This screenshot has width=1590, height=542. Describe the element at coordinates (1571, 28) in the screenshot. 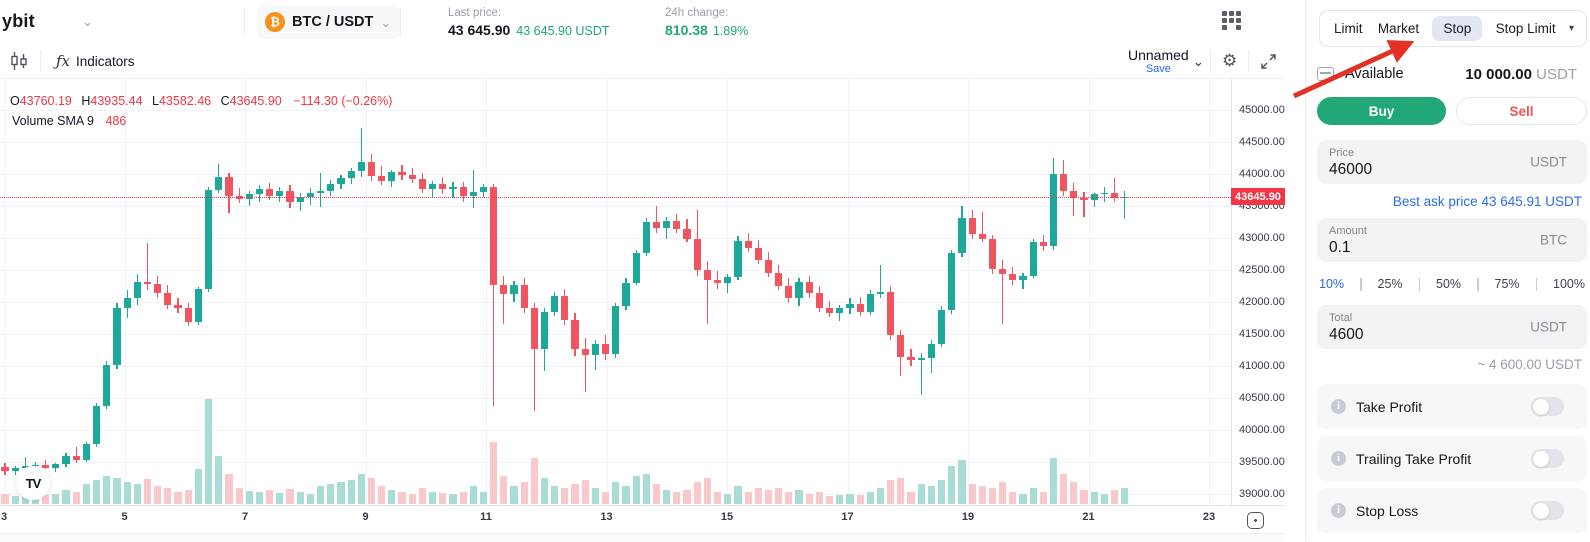

I see `caret-down-icon: ▾` at that location.